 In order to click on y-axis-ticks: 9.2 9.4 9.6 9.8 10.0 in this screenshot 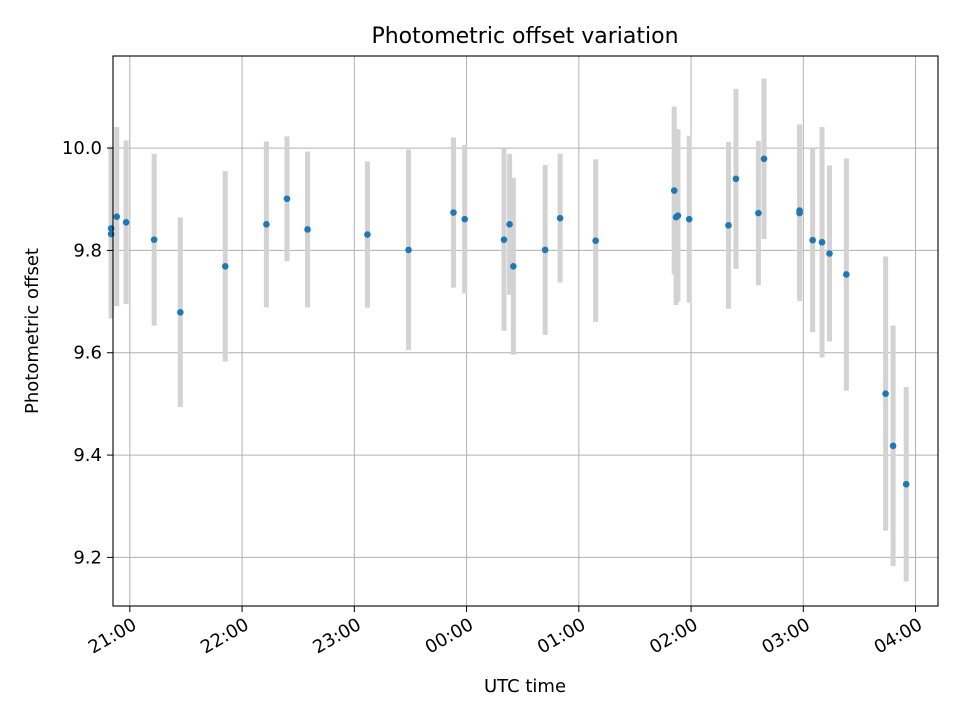, I will do `click(87, 353)`.